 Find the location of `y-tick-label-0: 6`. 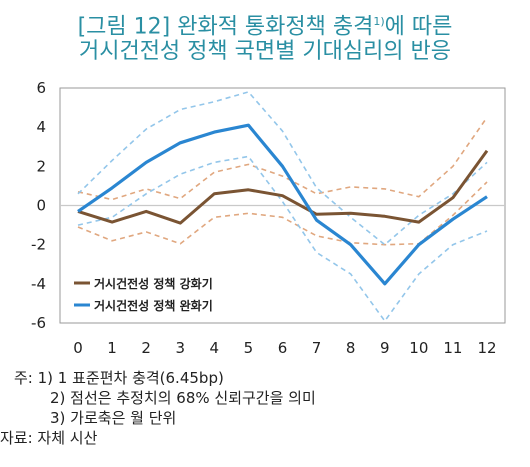

y-tick-label-0: 6 is located at coordinates (41, 88).